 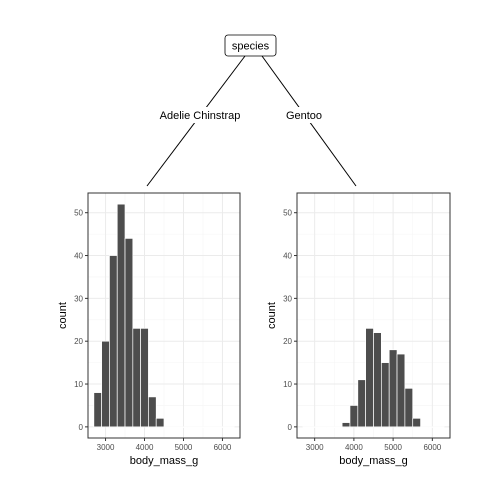 What do you see at coordinates (304, 116) in the screenshot?
I see `edge-label-gentoo: Gentoo` at bounding box center [304, 116].